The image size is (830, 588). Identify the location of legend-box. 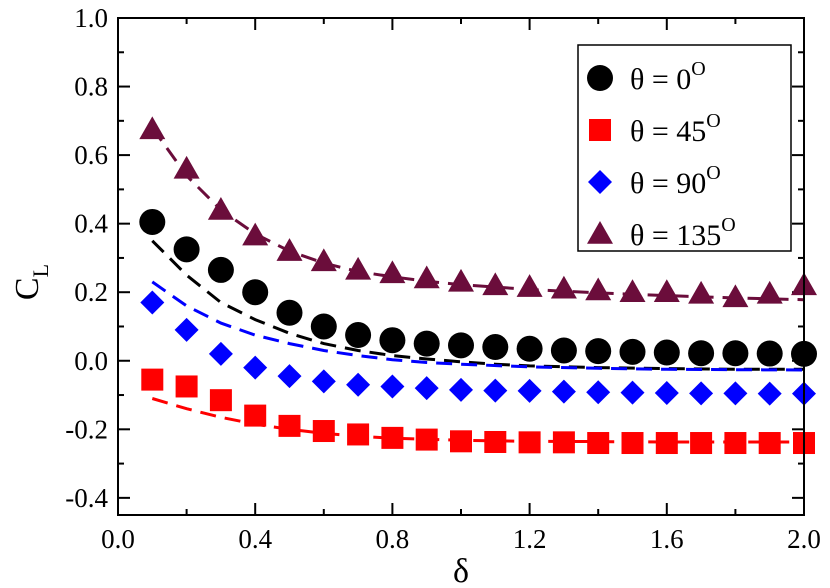
(684, 148).